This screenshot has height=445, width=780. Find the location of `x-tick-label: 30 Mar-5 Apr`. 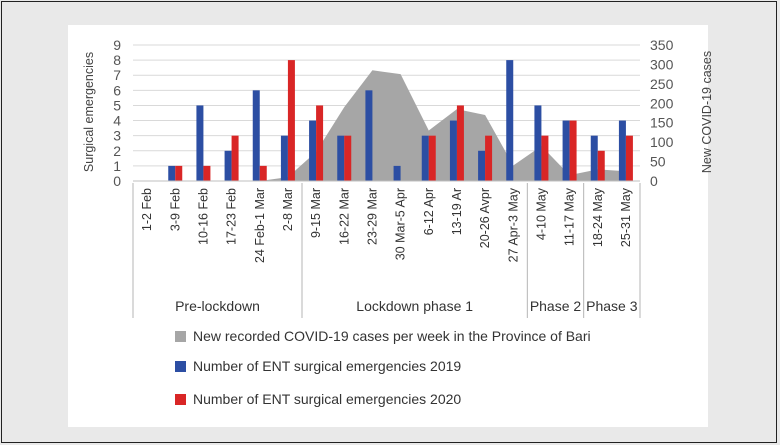

x-tick-label: 30 Mar-5 Apr is located at coordinates (401, 224).